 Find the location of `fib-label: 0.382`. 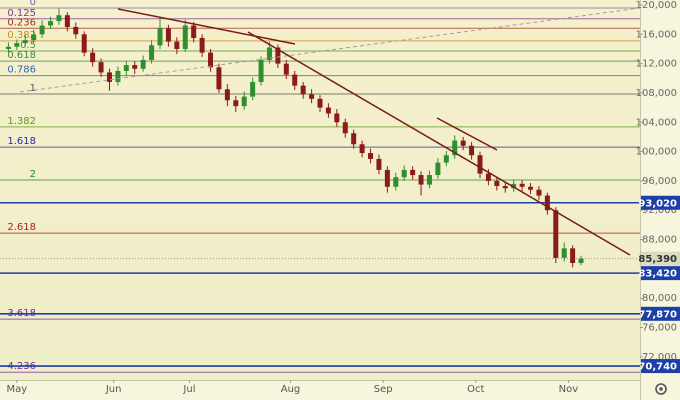

fib-label: 0.382 is located at coordinates (21, 35).